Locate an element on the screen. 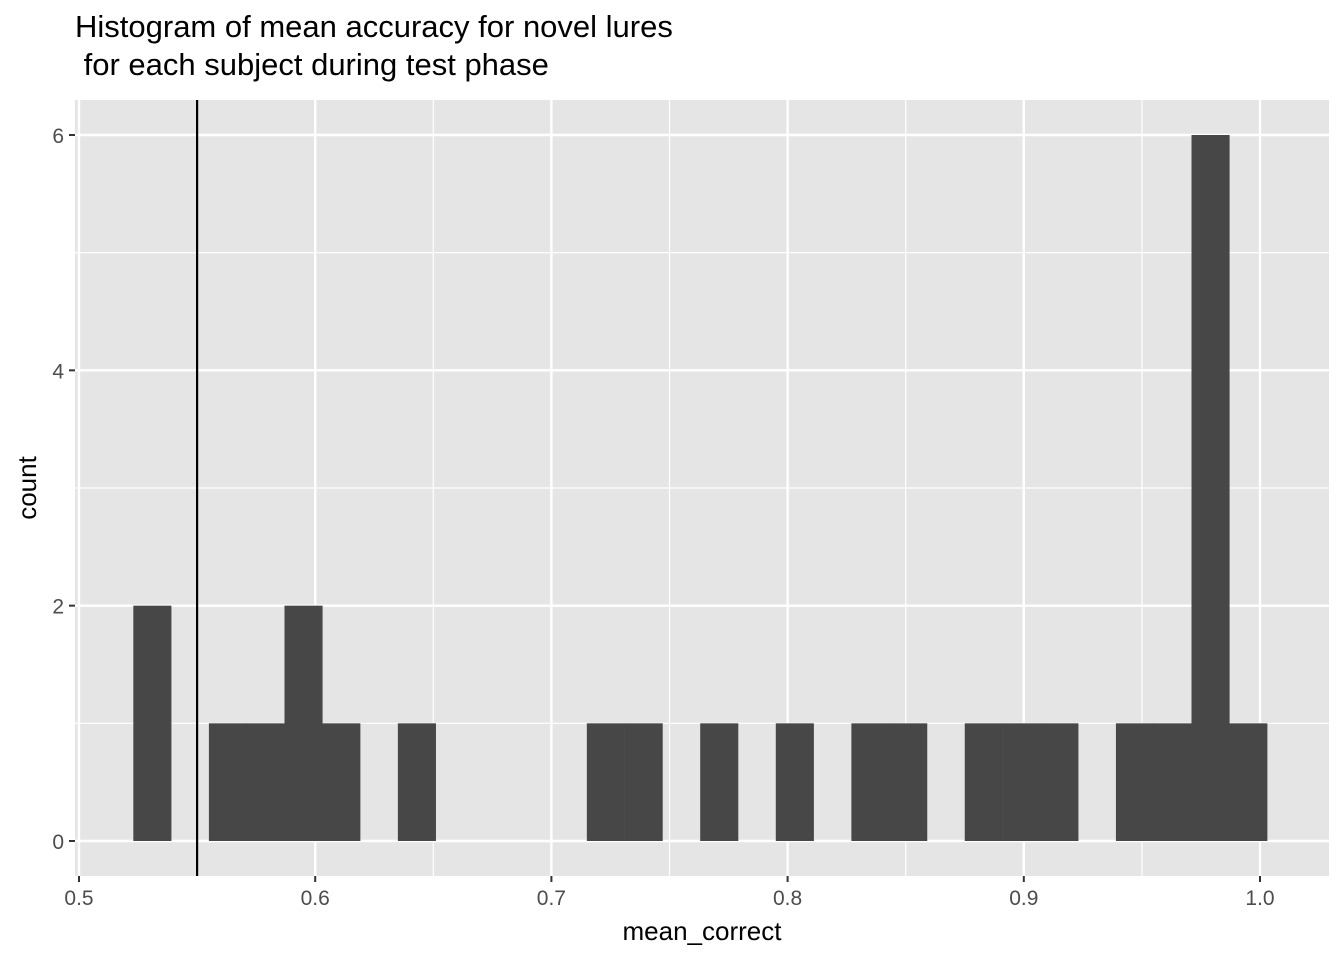  x-tick-label: 0.6 is located at coordinates (315, 898).